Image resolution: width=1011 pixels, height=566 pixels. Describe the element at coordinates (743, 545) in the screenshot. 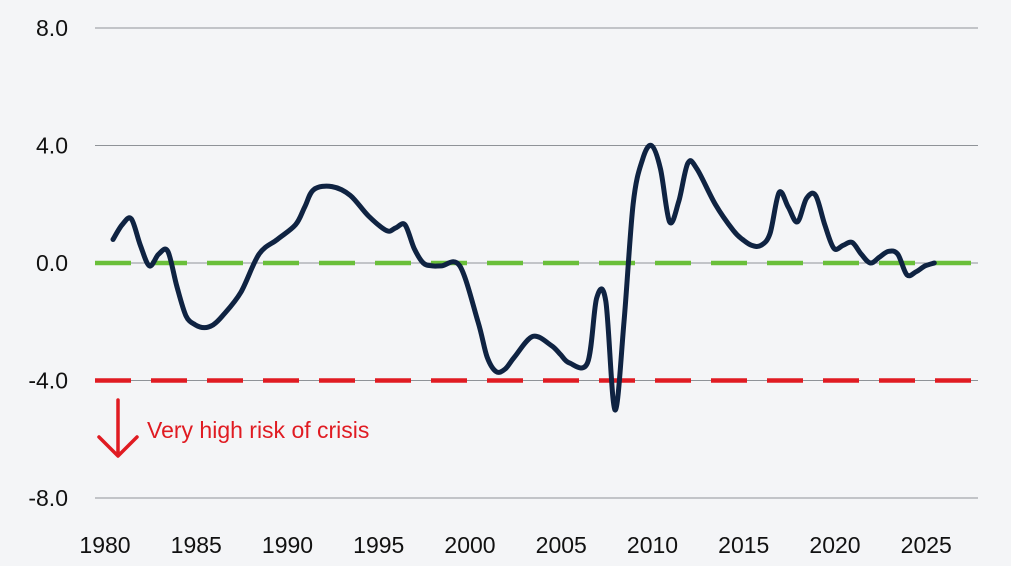

I see `x-tick-label: 2015` at that location.